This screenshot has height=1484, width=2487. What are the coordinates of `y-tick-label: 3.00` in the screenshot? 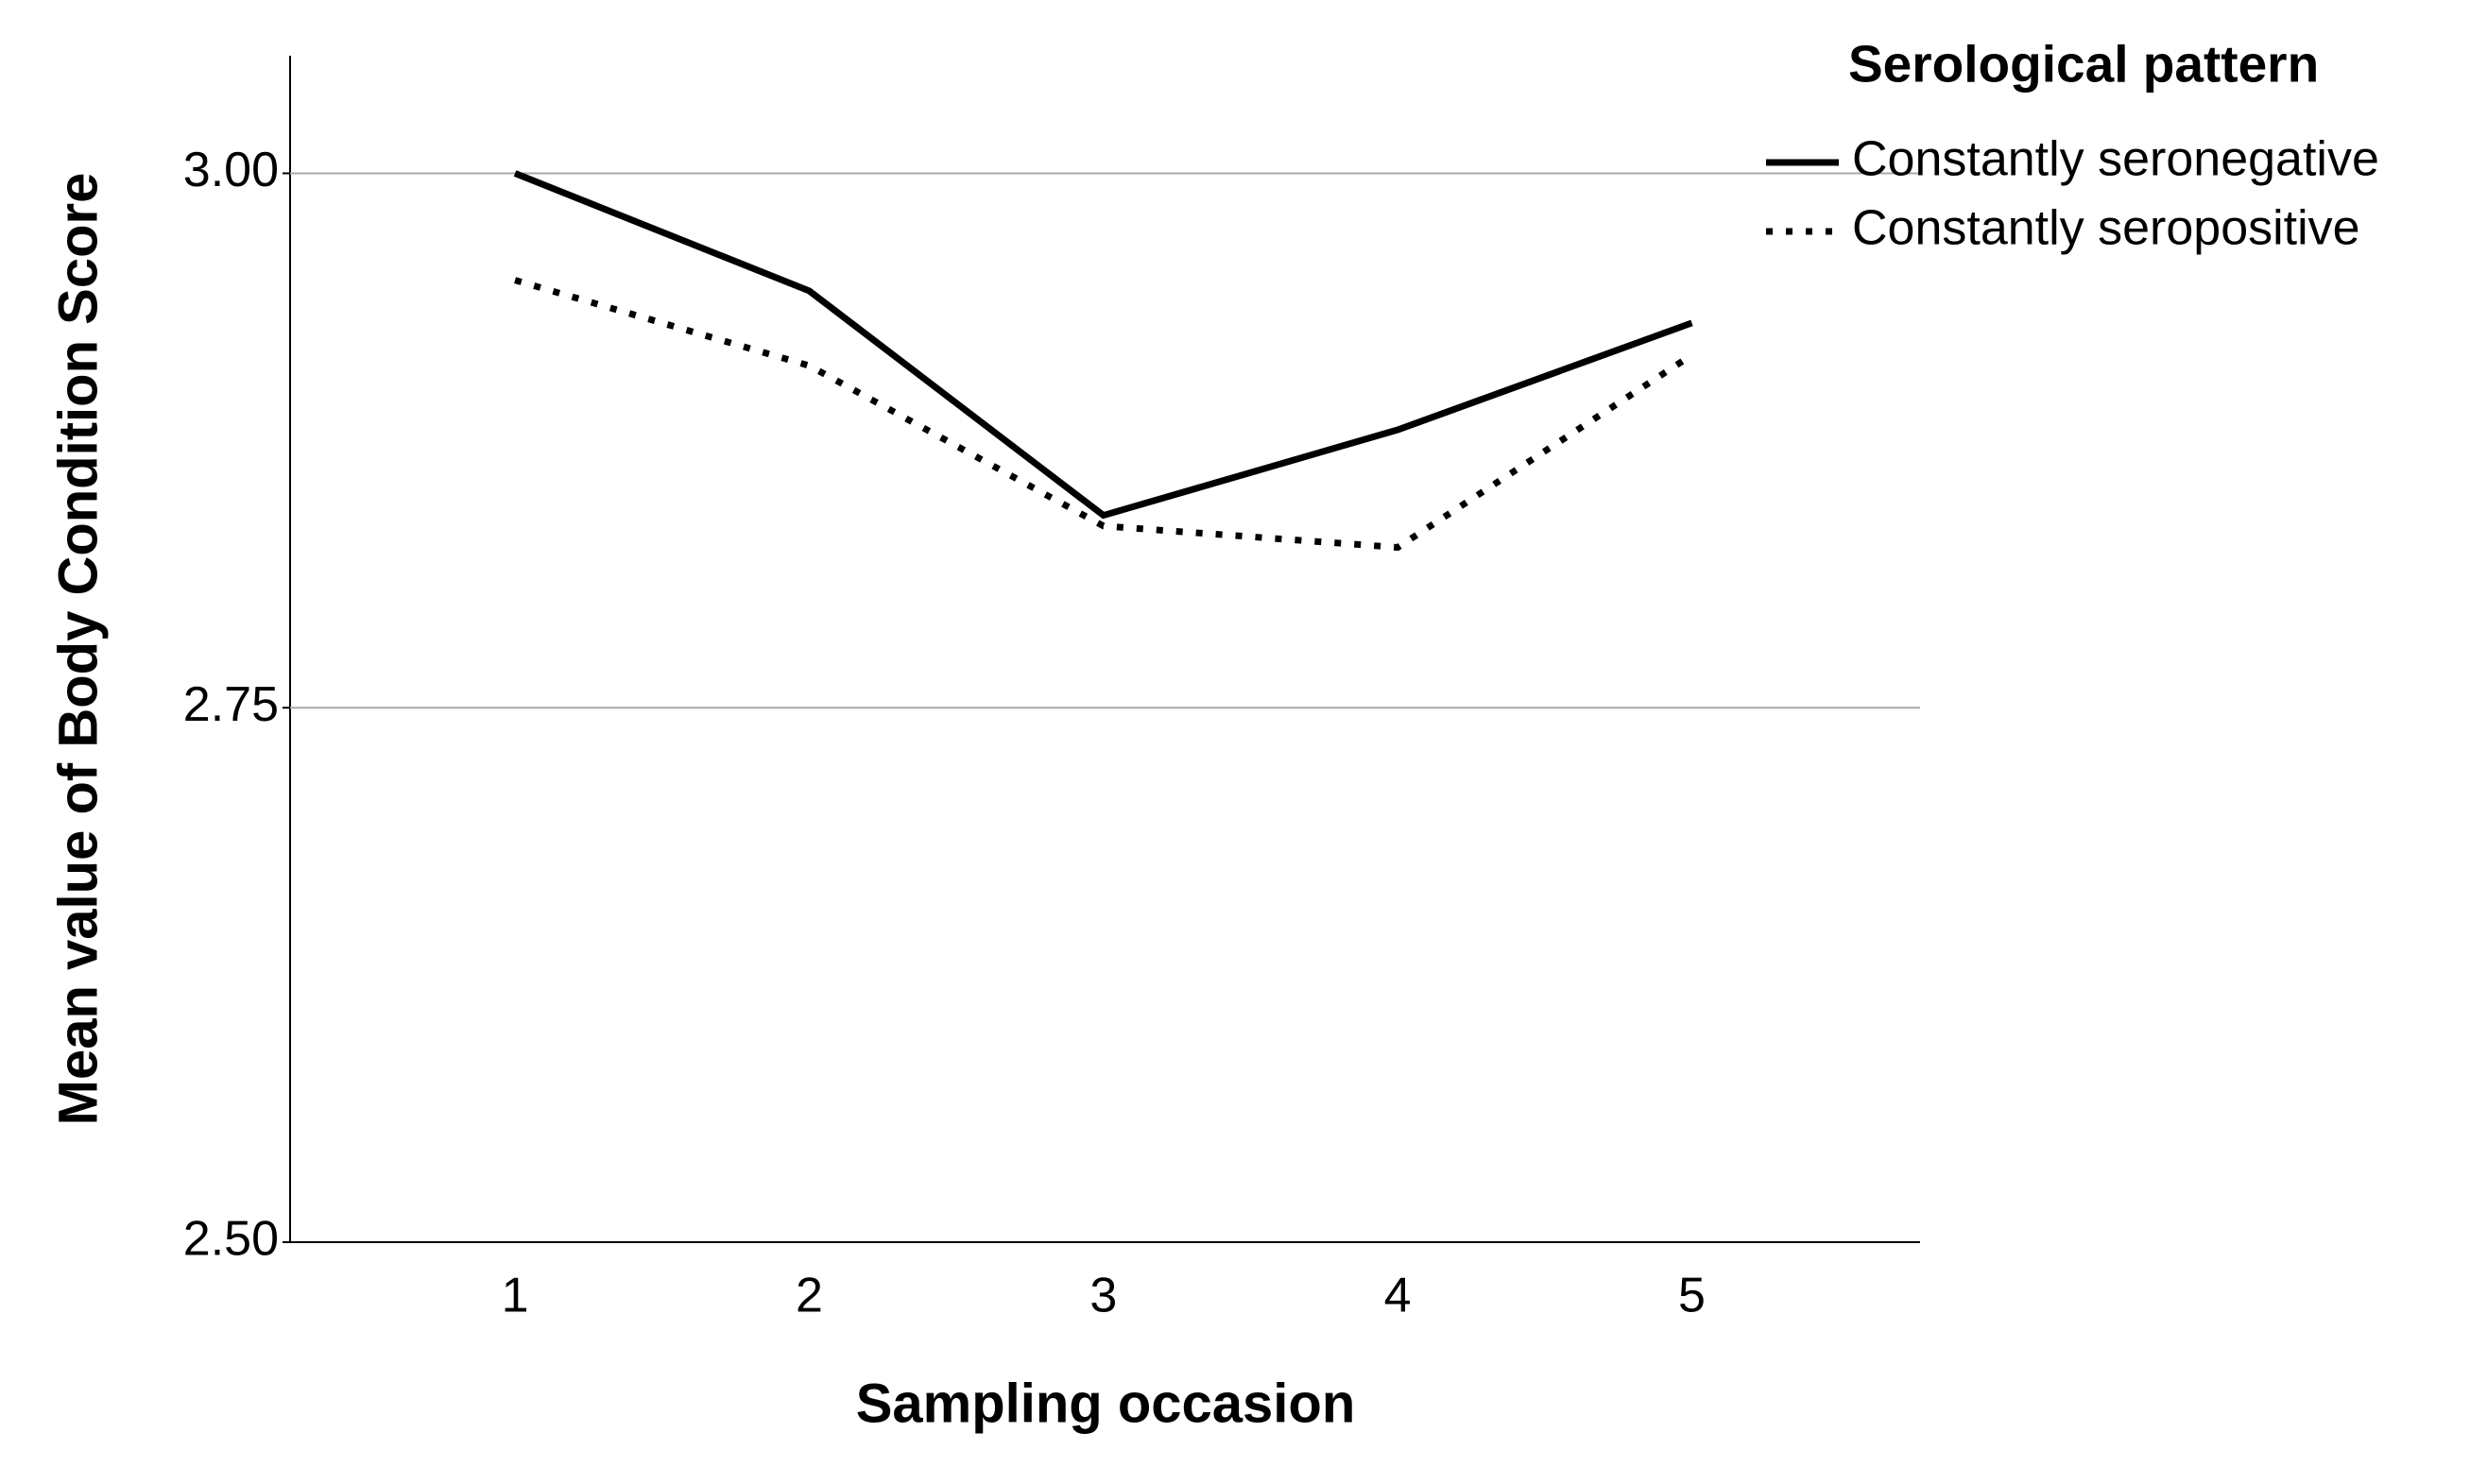 It's located at (231, 170).